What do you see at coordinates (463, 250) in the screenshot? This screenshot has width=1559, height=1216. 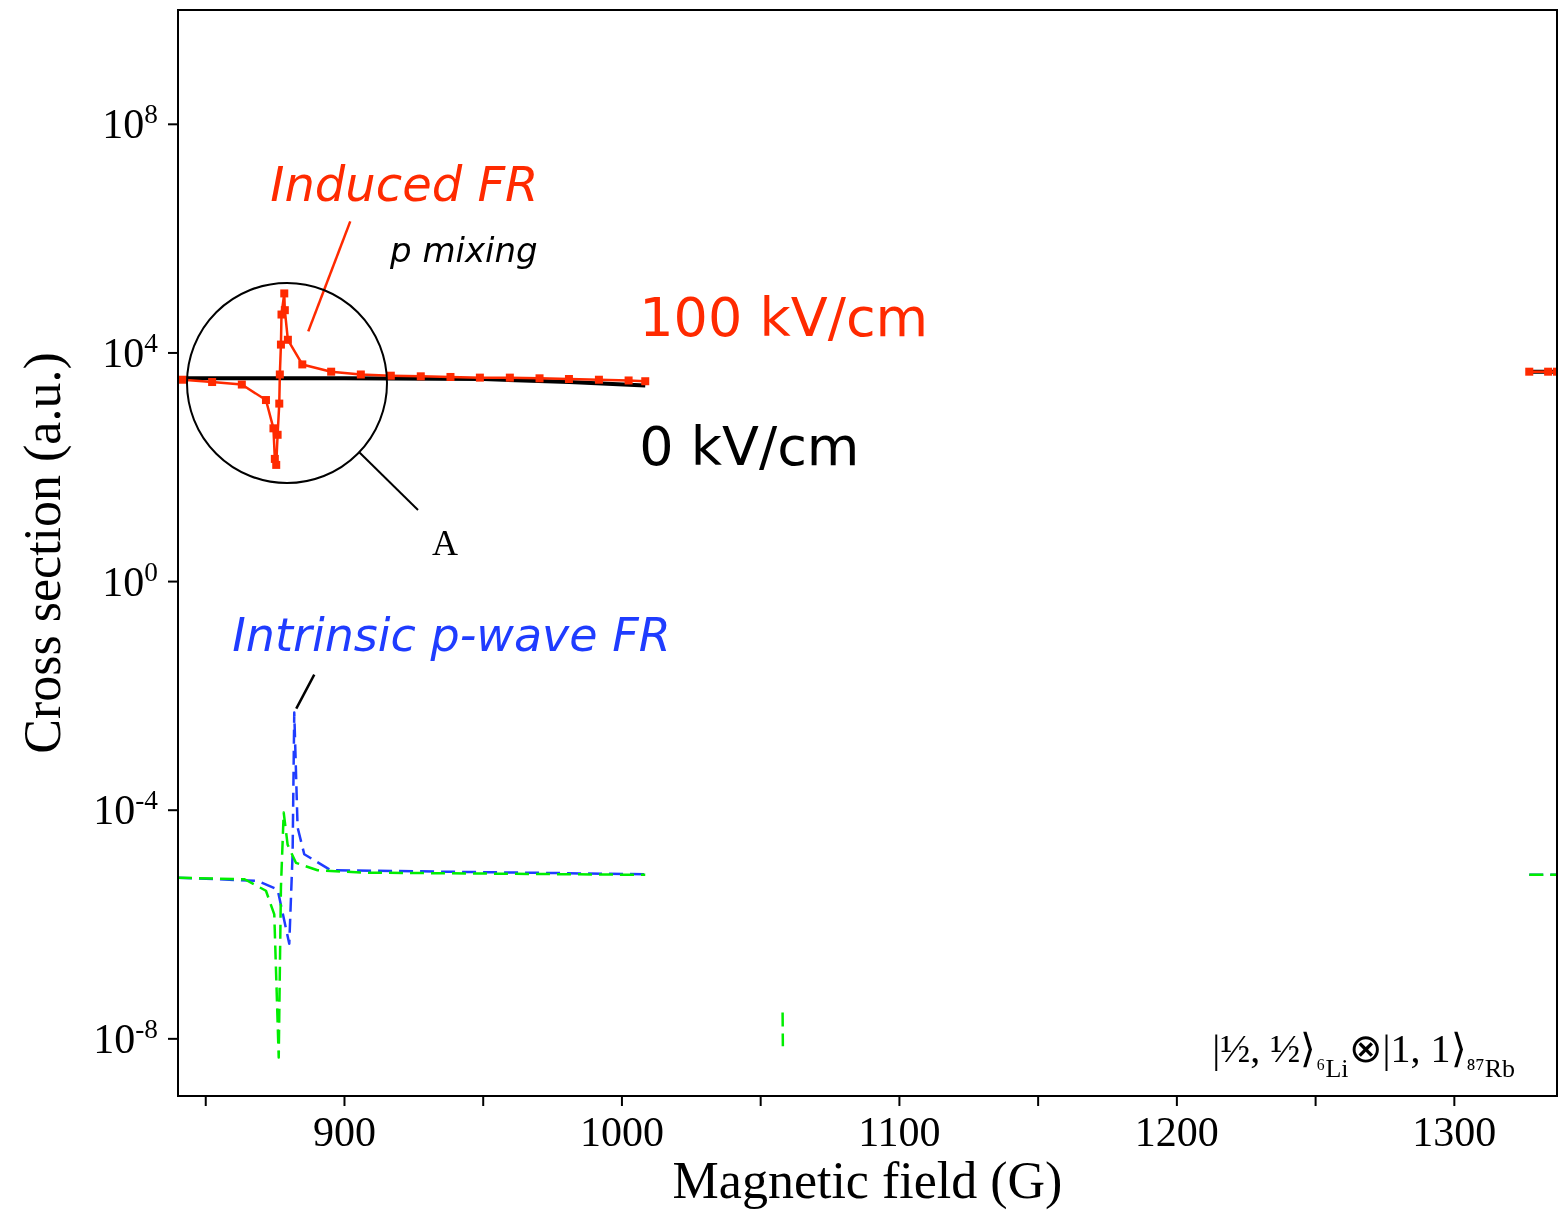 I see `annotation: p mixing` at bounding box center [463, 250].